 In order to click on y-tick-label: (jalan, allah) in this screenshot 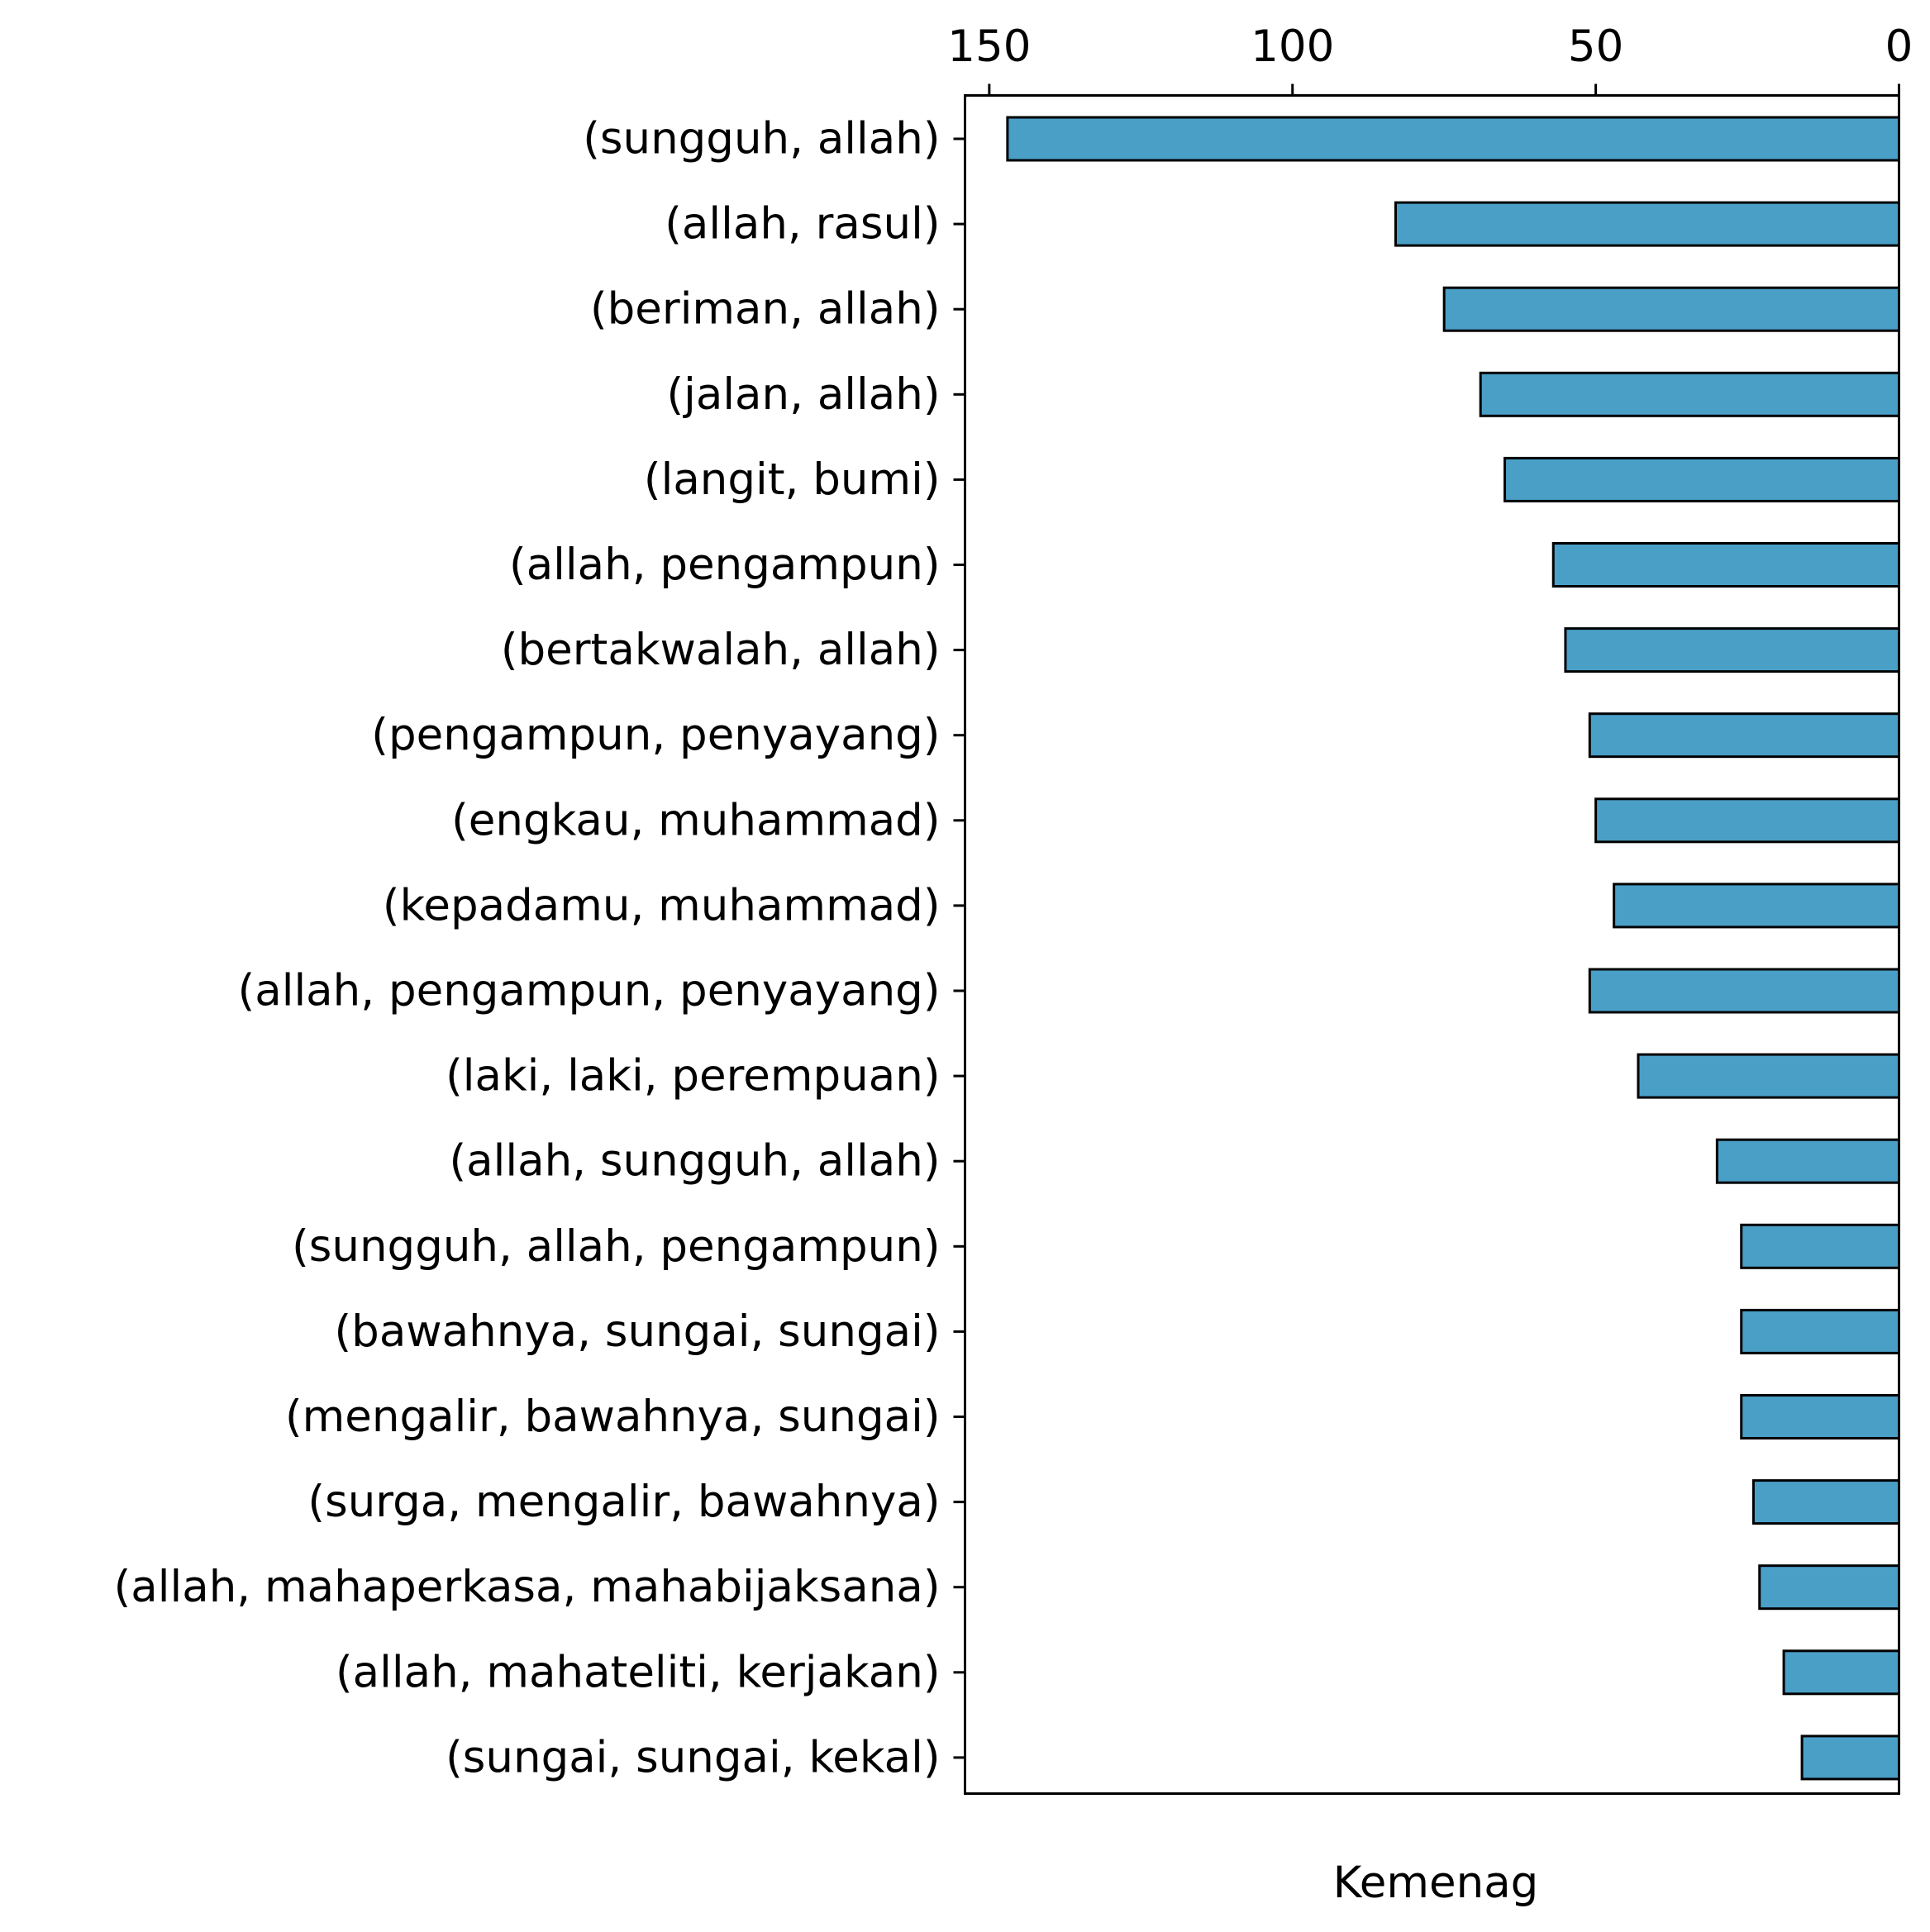, I will do `click(803, 394)`.